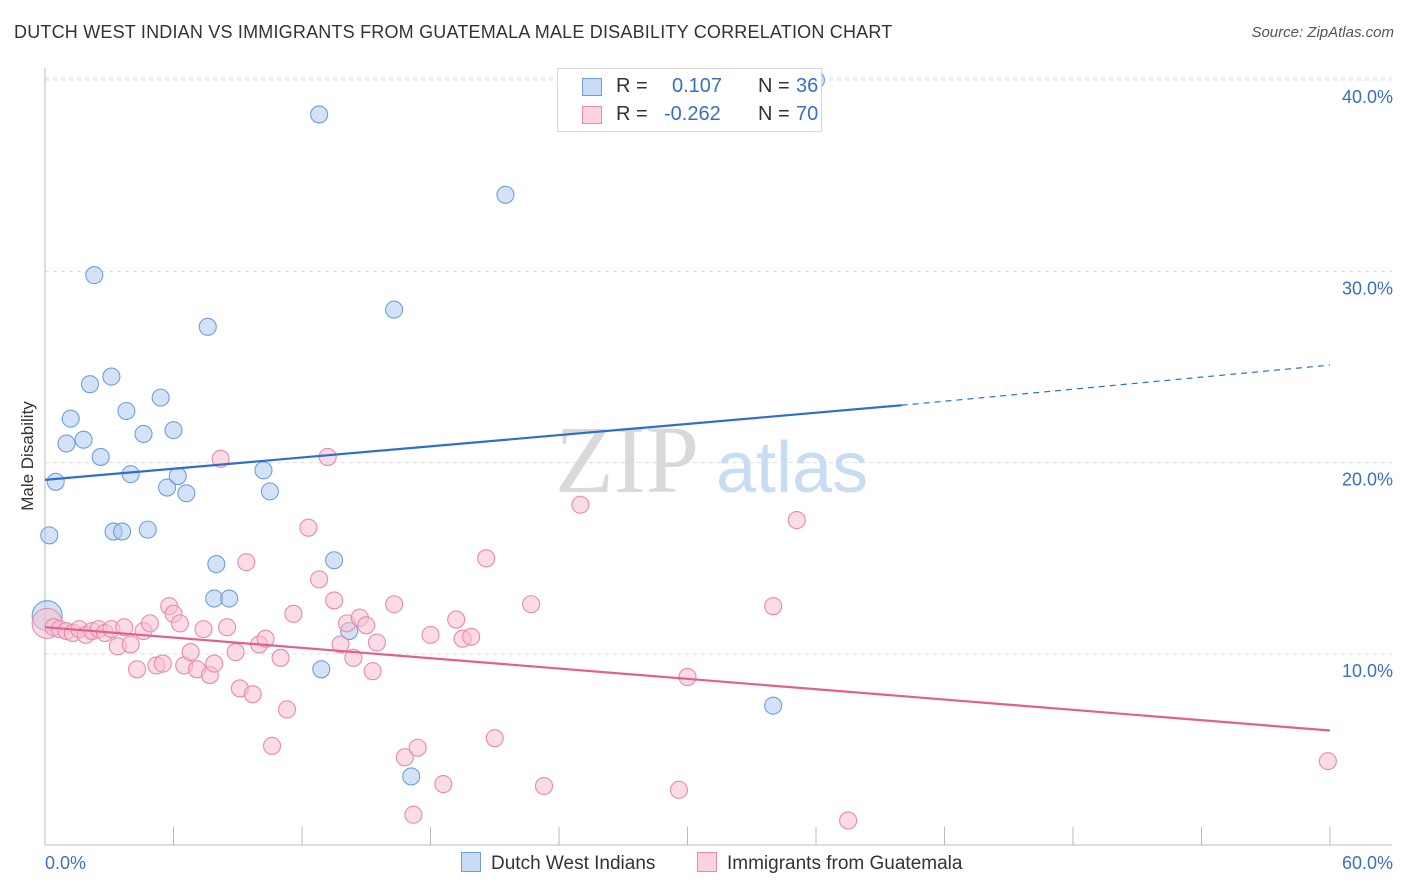 Image resolution: width=1406 pixels, height=892 pixels. What do you see at coordinates (1322, 32) in the screenshot?
I see `source-label: Source: ZipAtlas.com` at bounding box center [1322, 32].